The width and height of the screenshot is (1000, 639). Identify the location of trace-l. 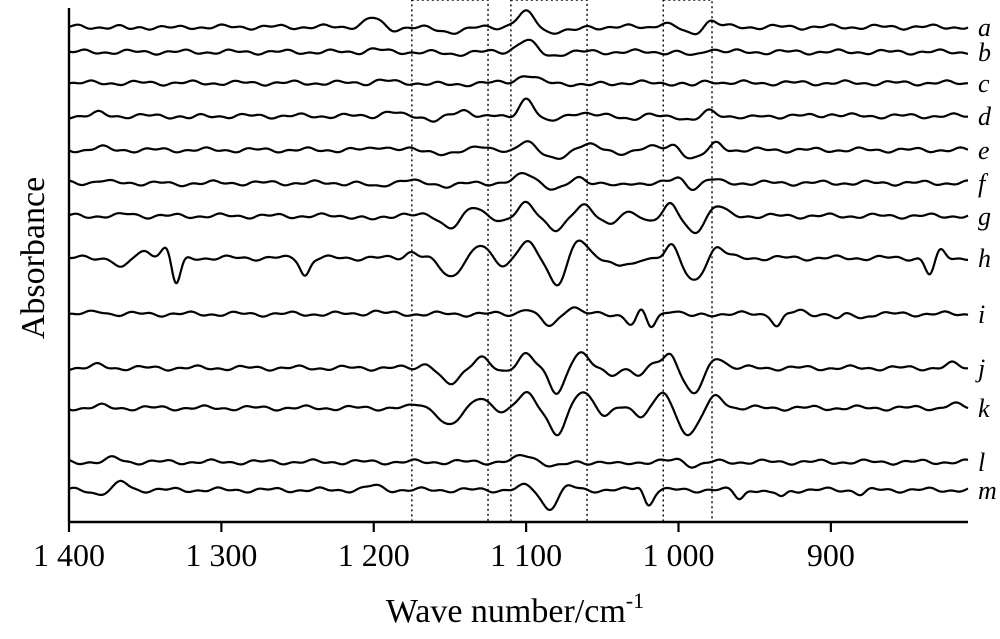
(518, 461).